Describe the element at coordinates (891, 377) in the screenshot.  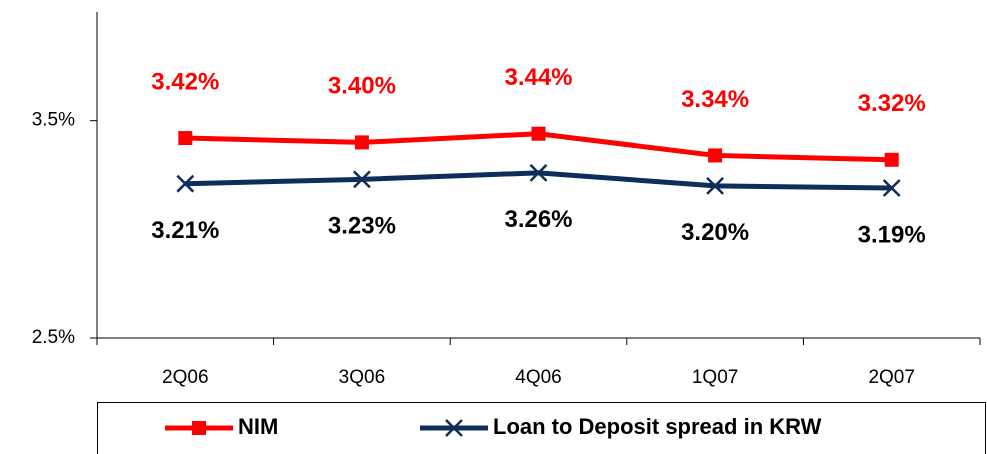
I see `x-tick-label: 2Q07` at that location.